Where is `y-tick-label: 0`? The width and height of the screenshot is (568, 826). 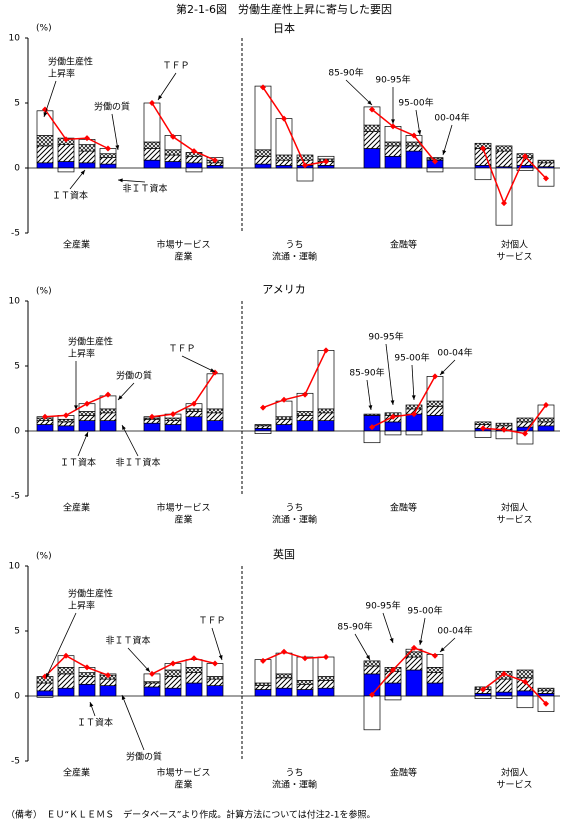 y-tick-label: 0 is located at coordinates (17, 432).